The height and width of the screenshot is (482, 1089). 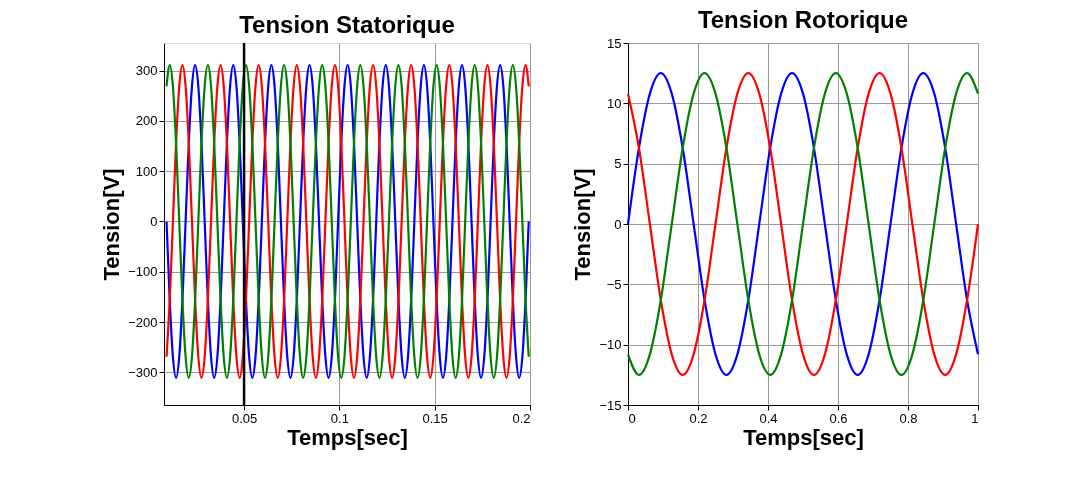 I want to click on x-tick-label: 1, so click(x=975, y=418).